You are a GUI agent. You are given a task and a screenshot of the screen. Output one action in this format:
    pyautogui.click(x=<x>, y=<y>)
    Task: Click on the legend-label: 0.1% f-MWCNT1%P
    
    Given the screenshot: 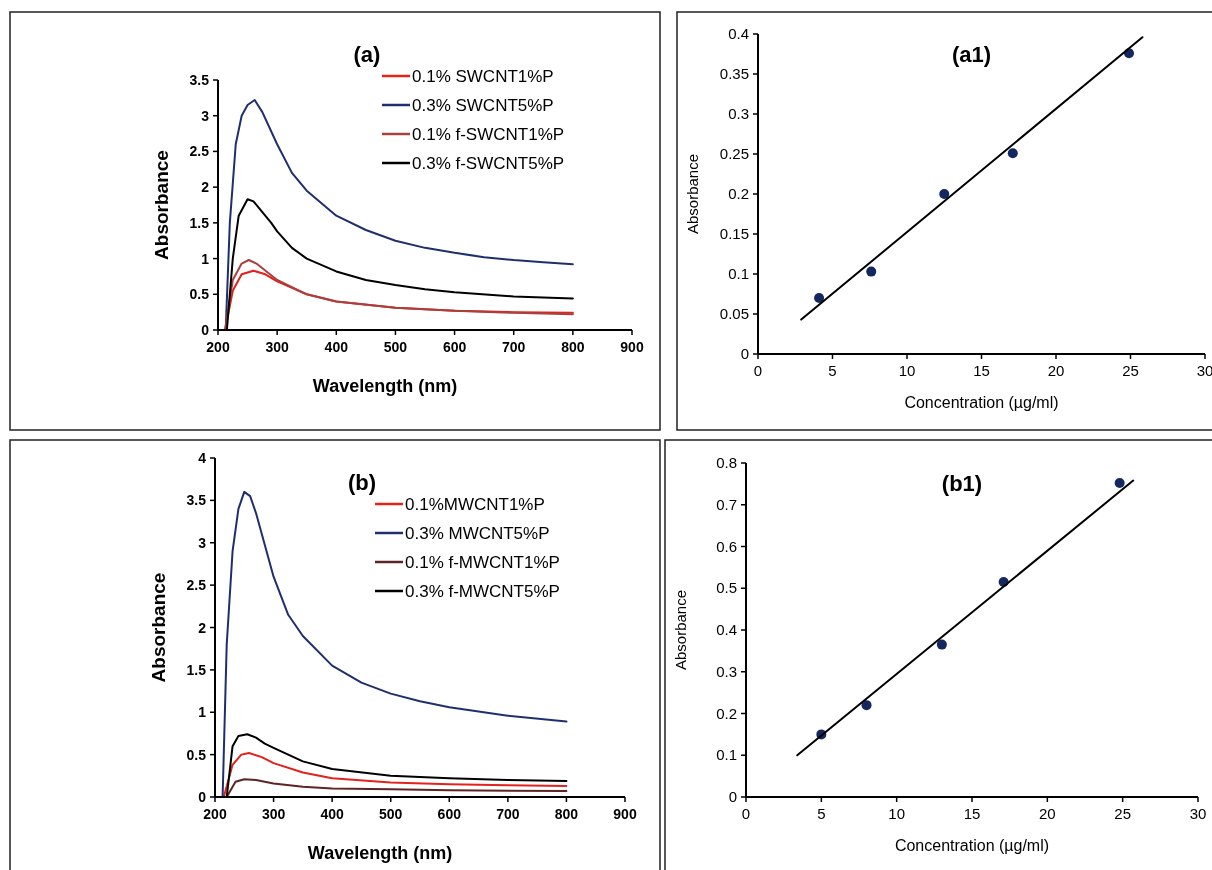 What is the action you would take?
    pyautogui.click(x=482, y=562)
    